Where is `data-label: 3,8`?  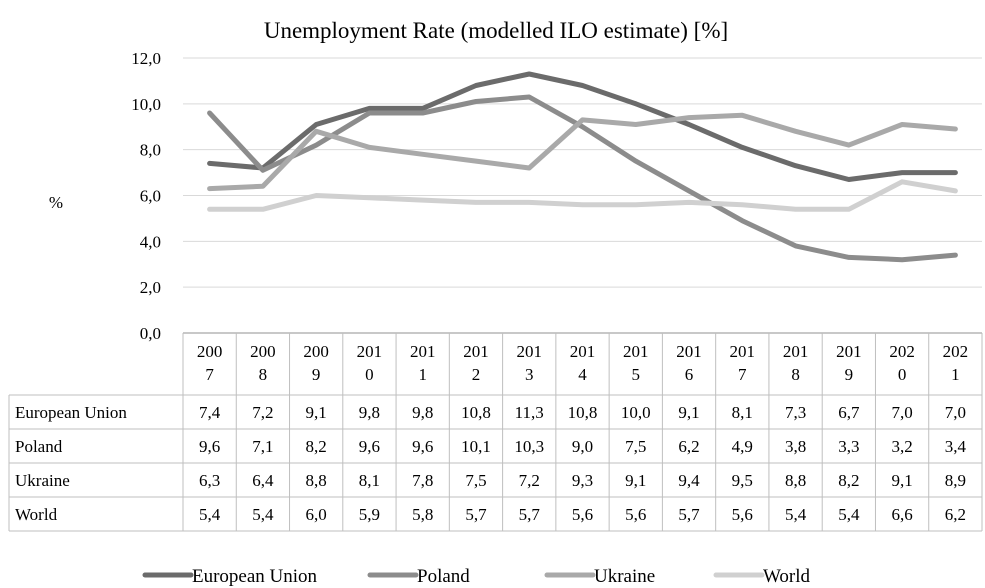
data-label: 3,8 is located at coordinates (795, 446).